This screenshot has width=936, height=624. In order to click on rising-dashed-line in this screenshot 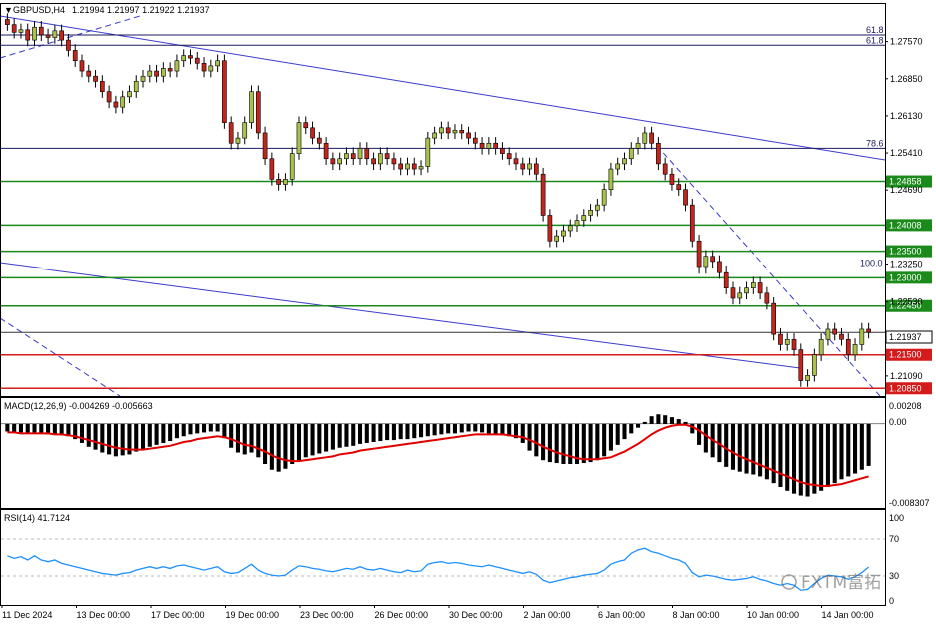, I will do `click(70, 37)`.